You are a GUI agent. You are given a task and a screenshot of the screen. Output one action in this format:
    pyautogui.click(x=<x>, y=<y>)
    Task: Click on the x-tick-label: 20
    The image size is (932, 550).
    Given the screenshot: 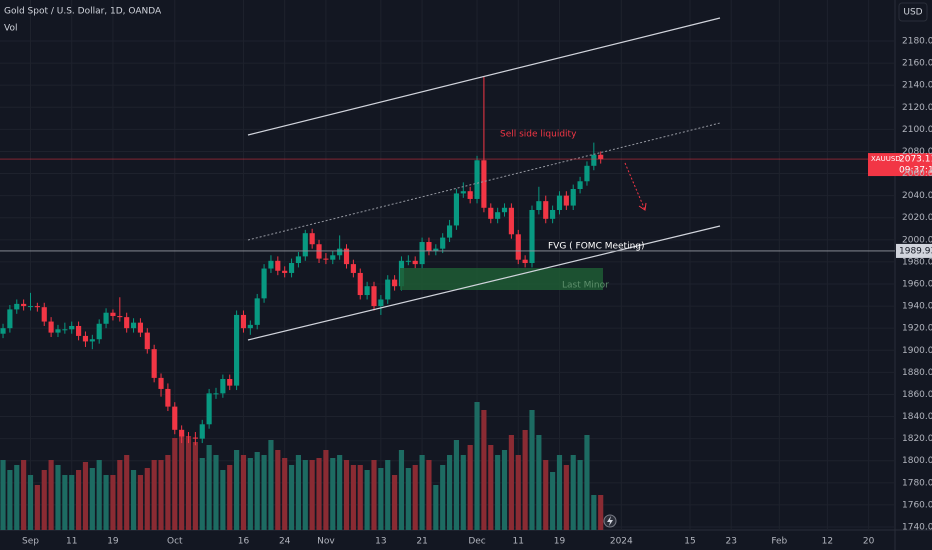 What is the action you would take?
    pyautogui.click(x=869, y=542)
    